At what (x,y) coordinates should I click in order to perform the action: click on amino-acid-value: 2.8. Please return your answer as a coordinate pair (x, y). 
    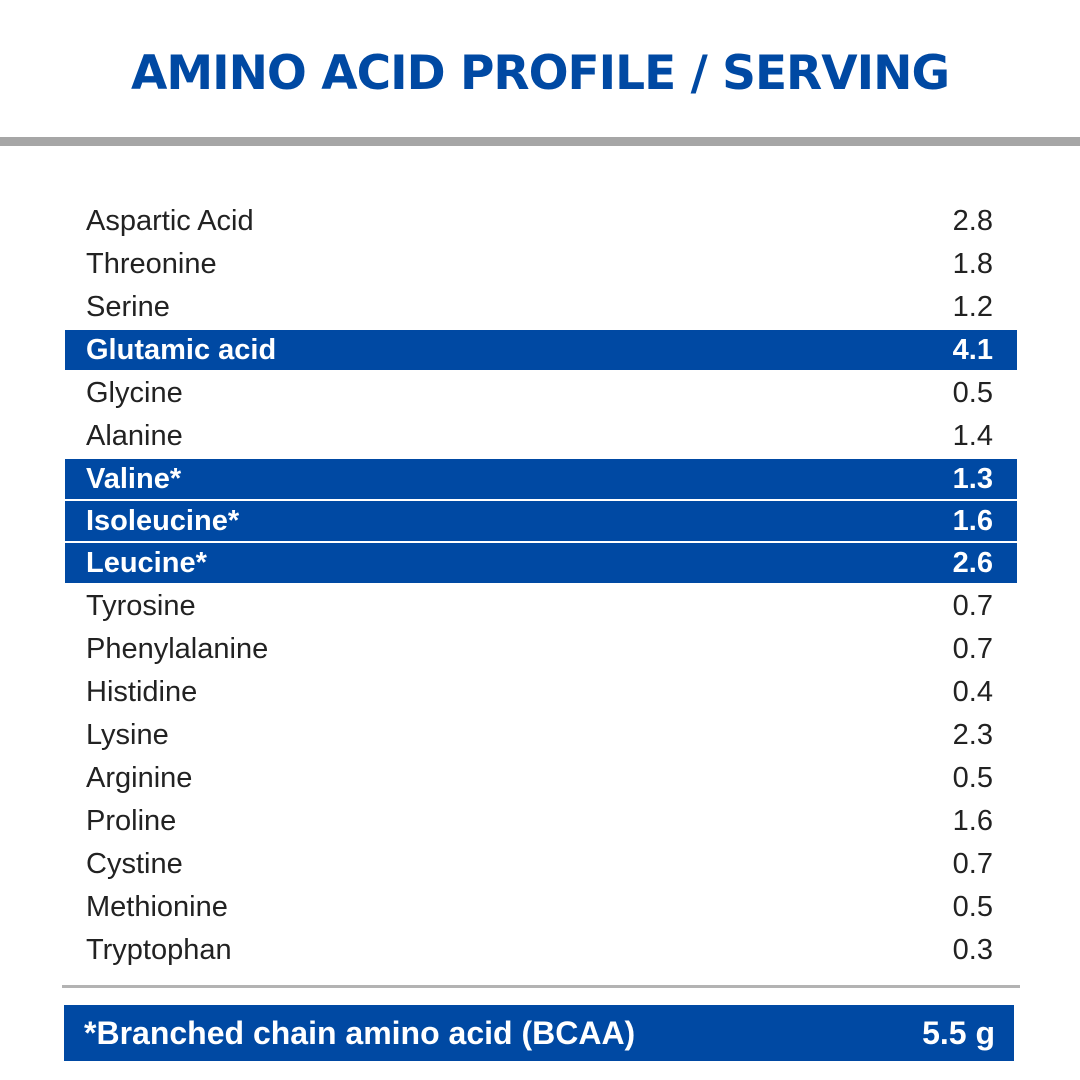
    Looking at the image, I should click on (972, 221).